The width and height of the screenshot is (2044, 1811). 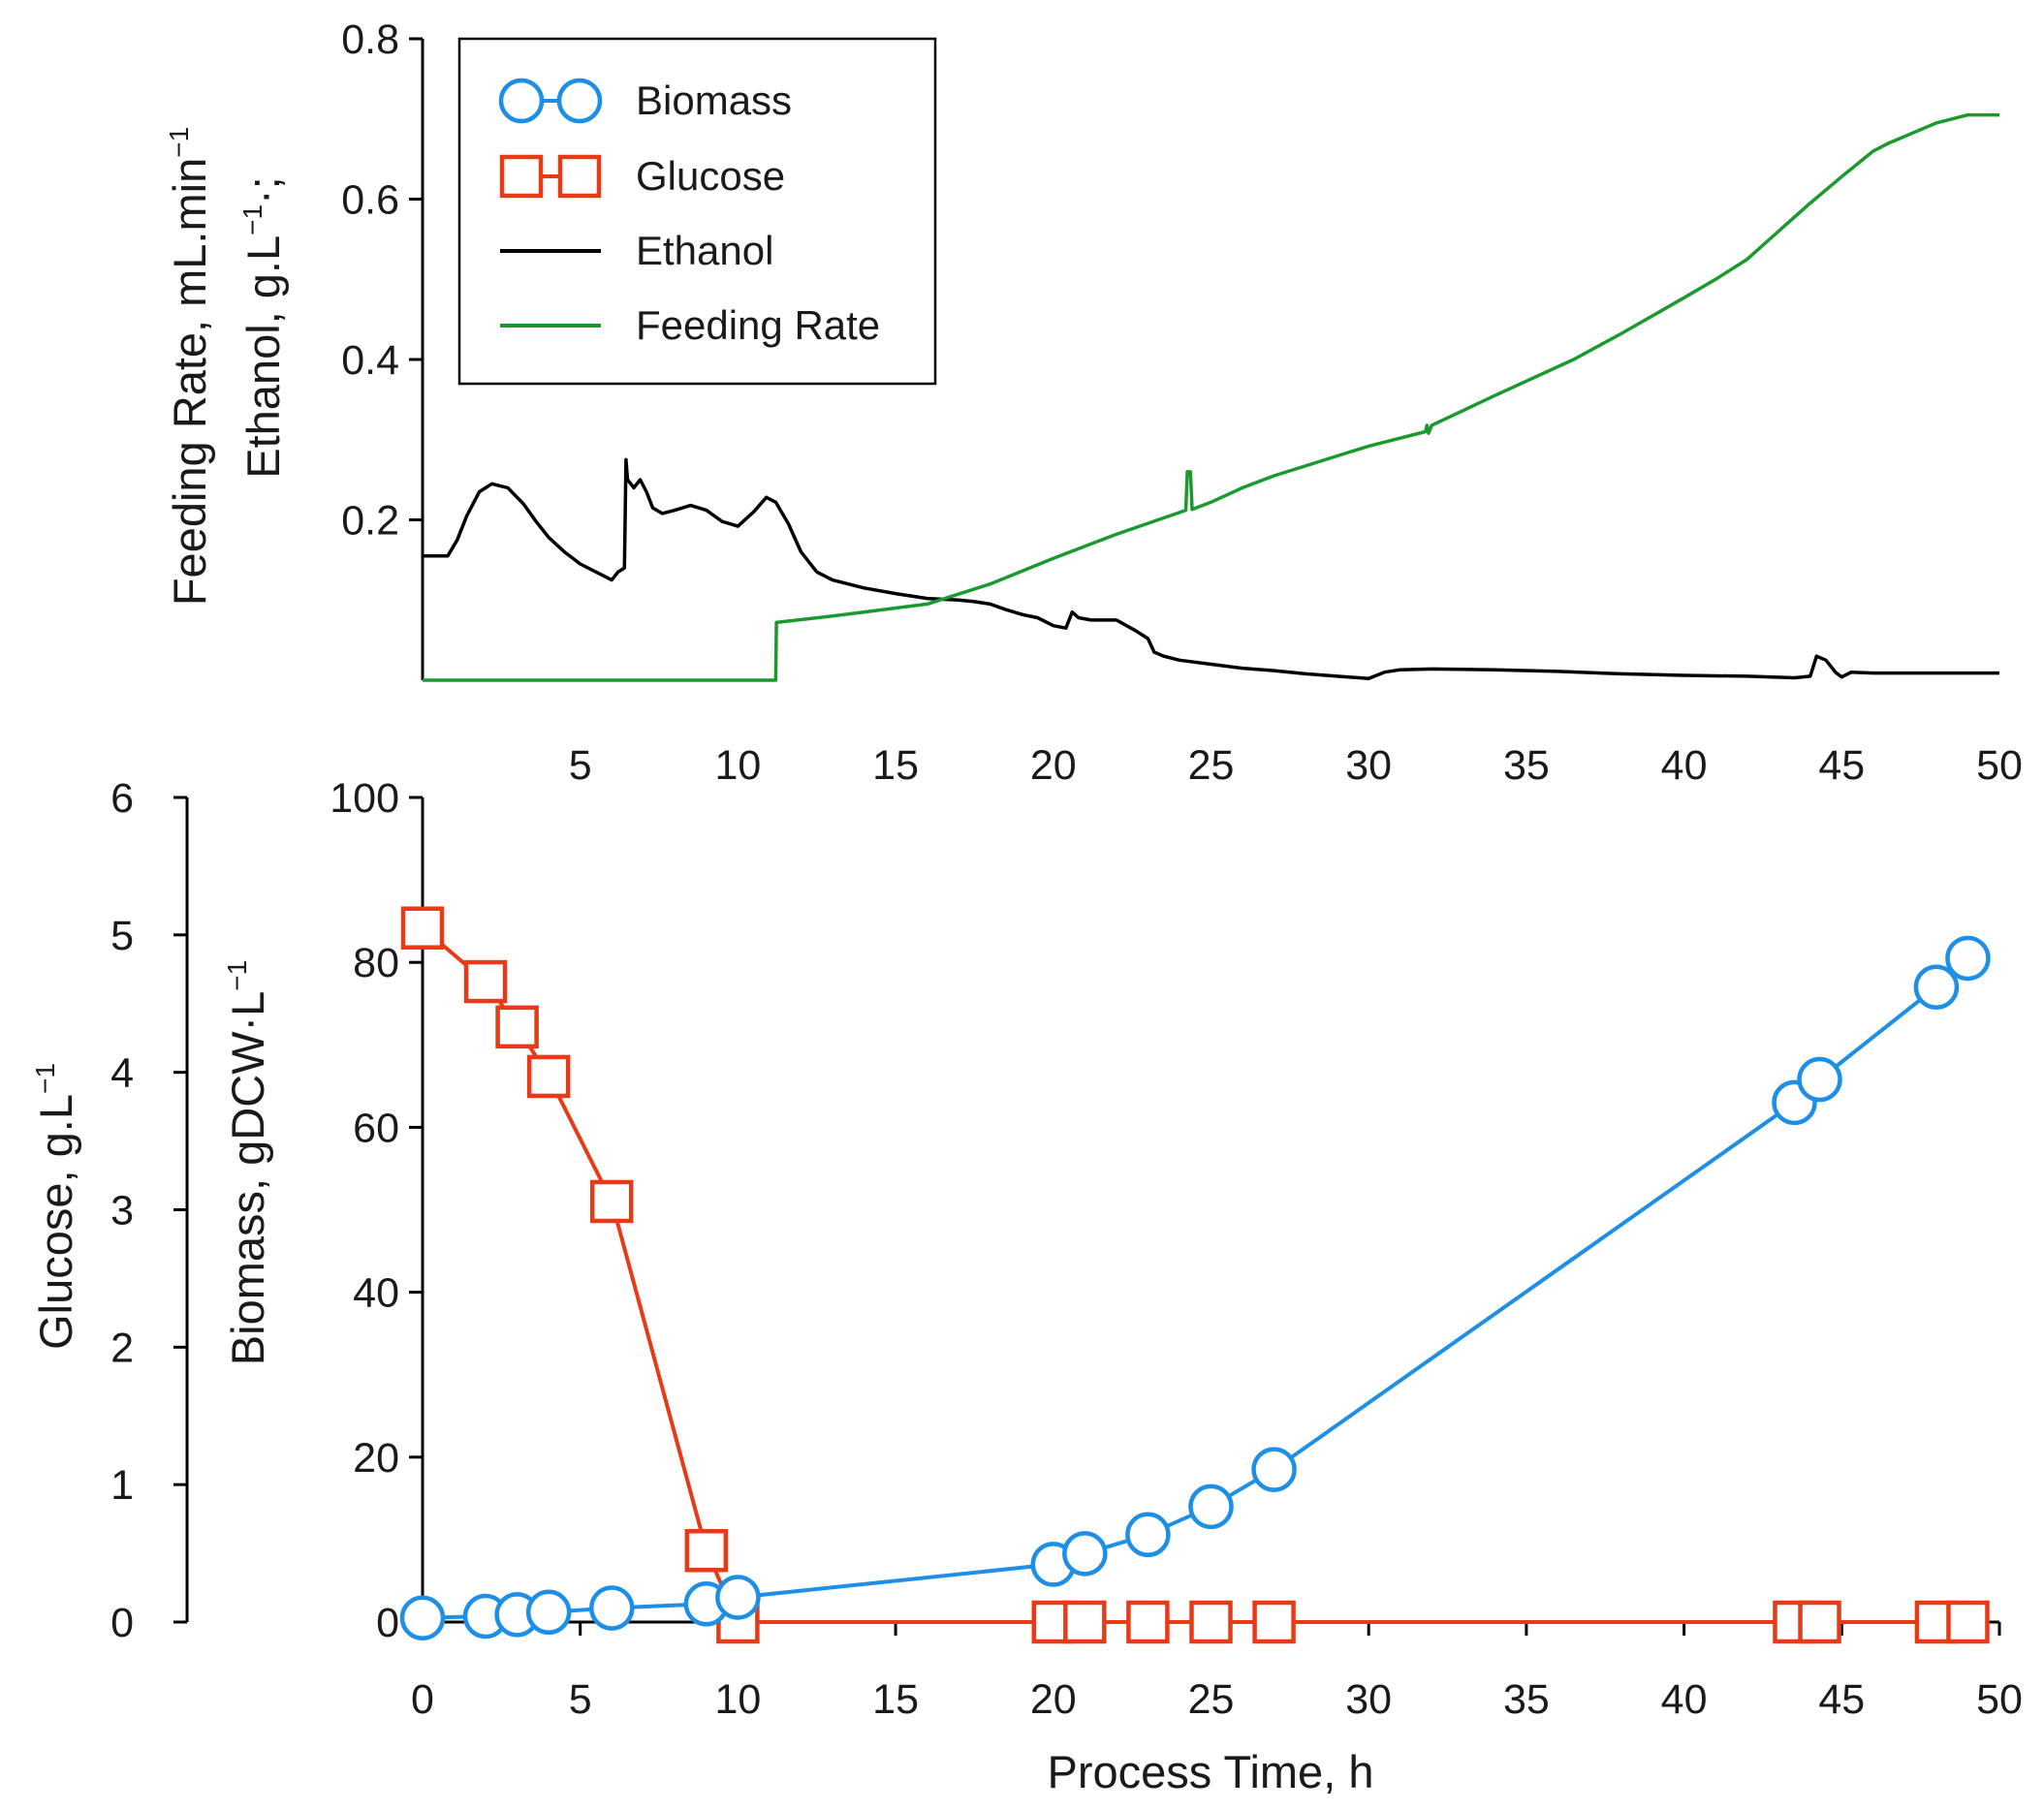 What do you see at coordinates (580, 765) in the screenshot?
I see `top-x-tick-label: 5` at bounding box center [580, 765].